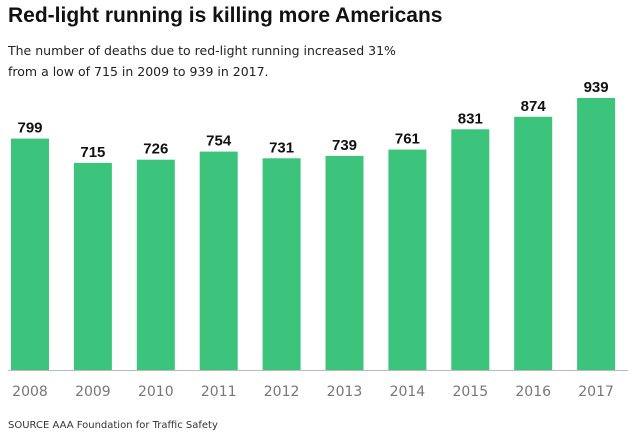 The width and height of the screenshot is (636, 442). Describe the element at coordinates (596, 87) in the screenshot. I see `value-label-2017: 939` at that location.